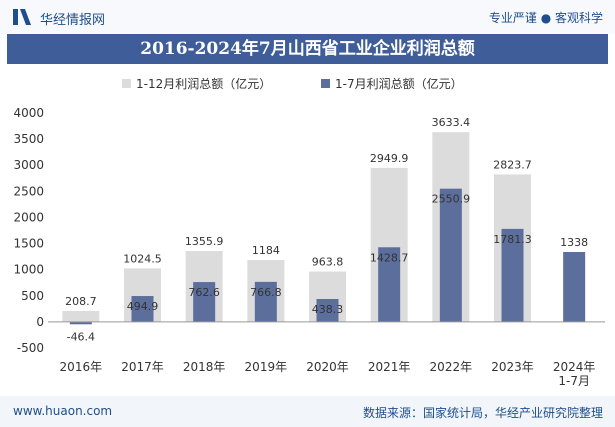  Describe the element at coordinates (28, 244) in the screenshot. I see `y-tick-label: 1500` at that location.